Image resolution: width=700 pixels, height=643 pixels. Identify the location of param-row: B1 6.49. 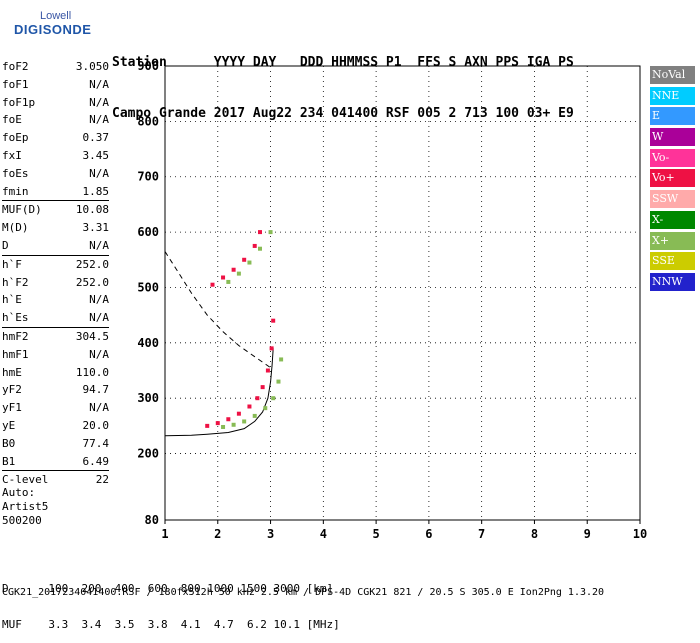
(55, 462).